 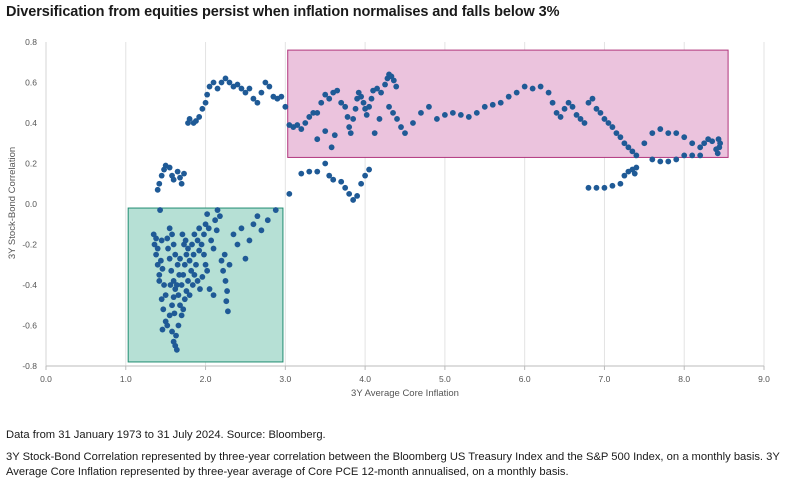 What do you see at coordinates (31, 42) in the screenshot?
I see `y-tick-label: 0.8` at bounding box center [31, 42].